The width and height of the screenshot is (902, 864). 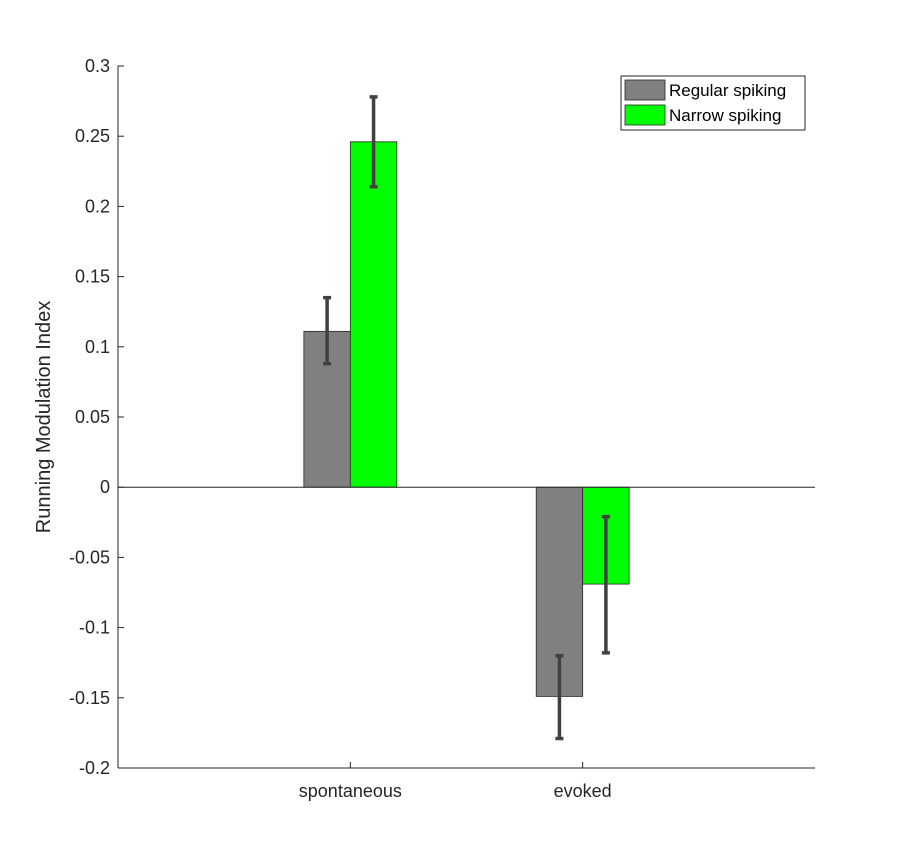 What do you see at coordinates (97, 66) in the screenshot?
I see `y-tick-label: 0.3` at bounding box center [97, 66].